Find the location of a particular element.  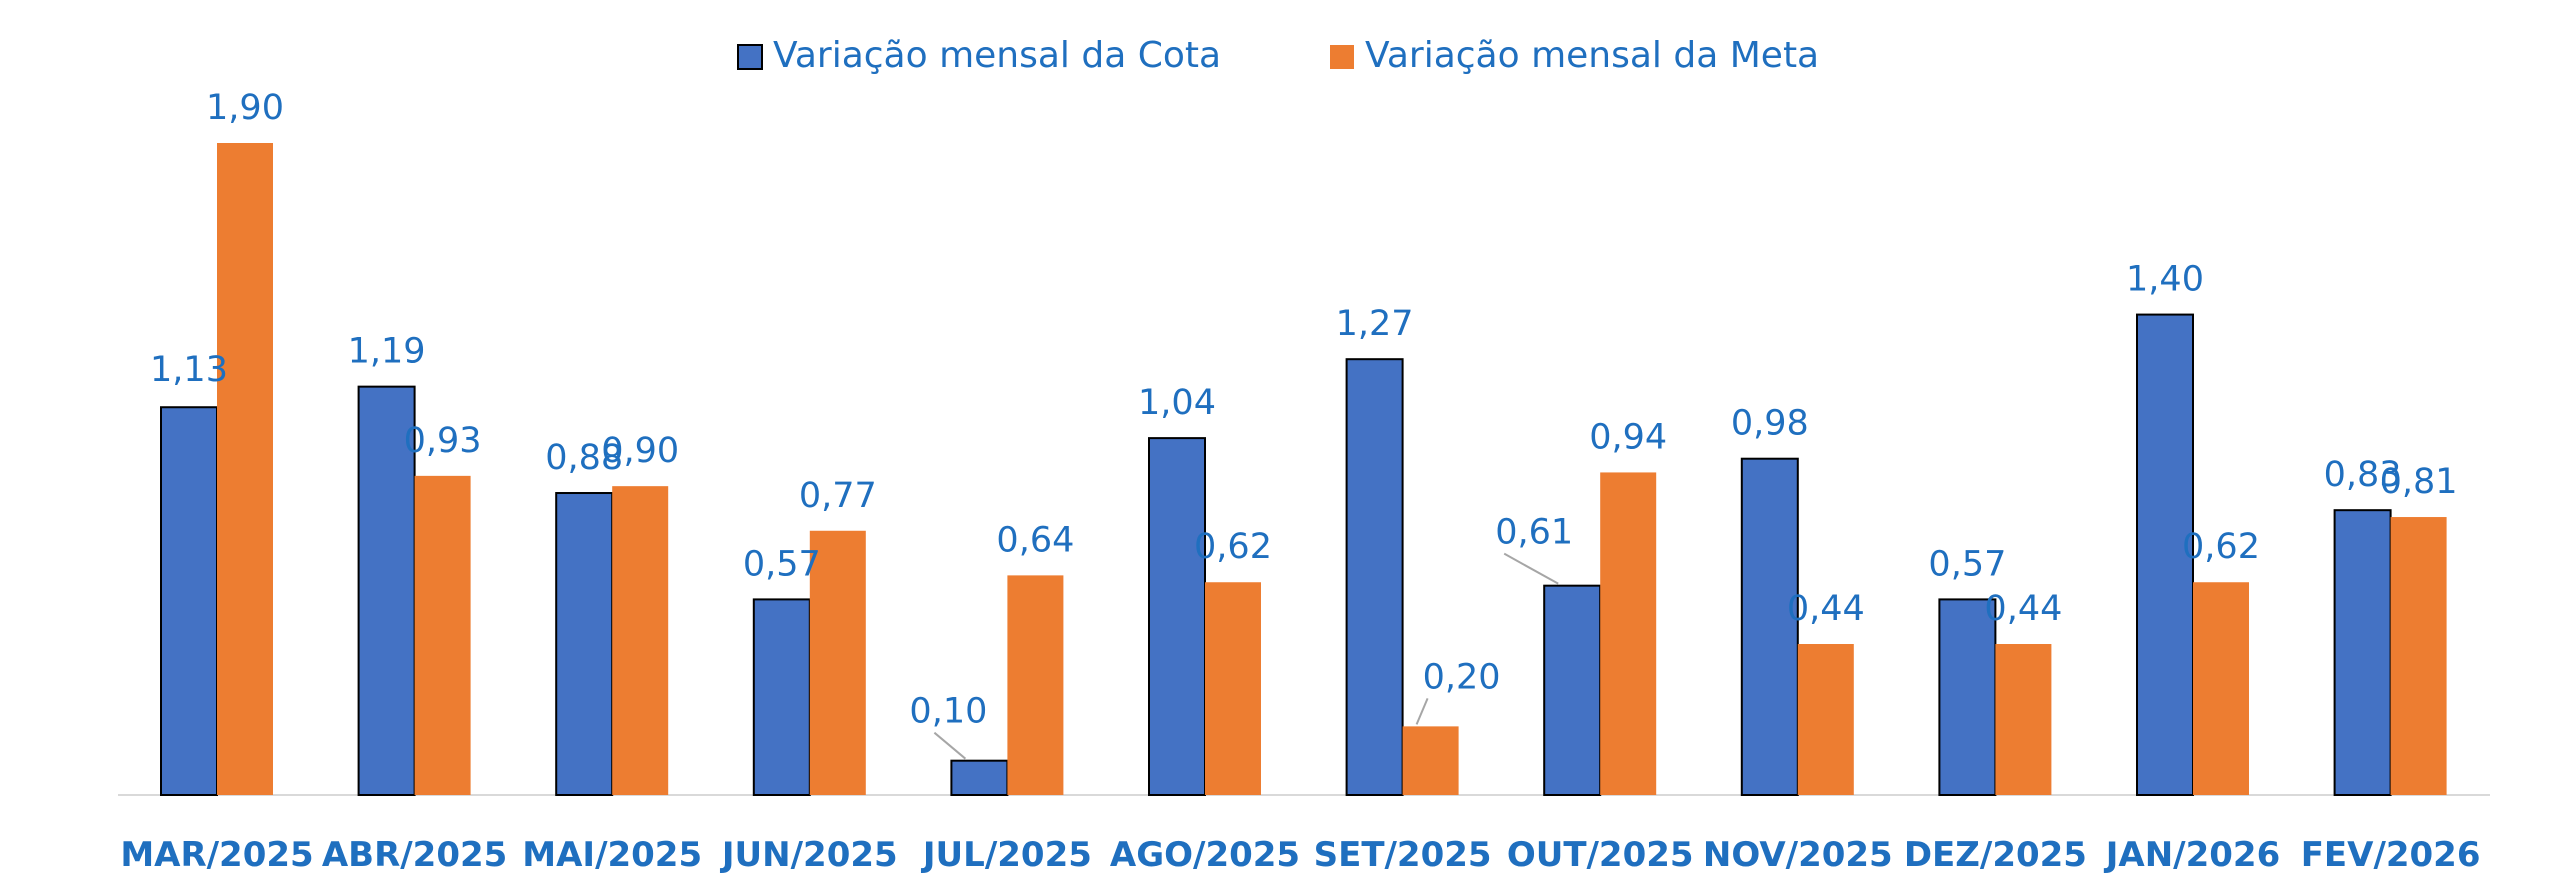

legend-swatch-meta is located at coordinates (1342, 57).